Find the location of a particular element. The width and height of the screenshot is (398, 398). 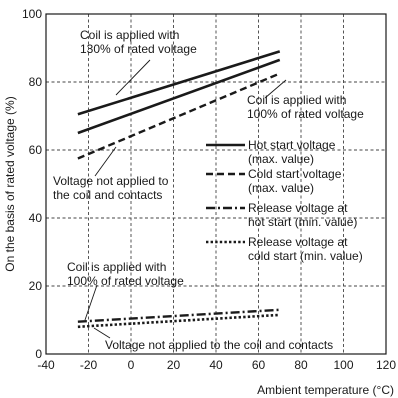

x-tick-label: 120 is located at coordinates (386, 365).